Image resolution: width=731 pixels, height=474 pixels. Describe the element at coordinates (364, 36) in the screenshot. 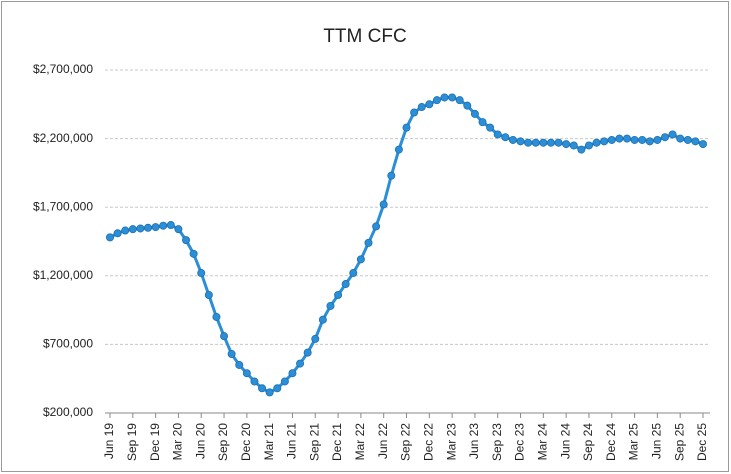

I see `chart-title: TTM CFC` at that location.